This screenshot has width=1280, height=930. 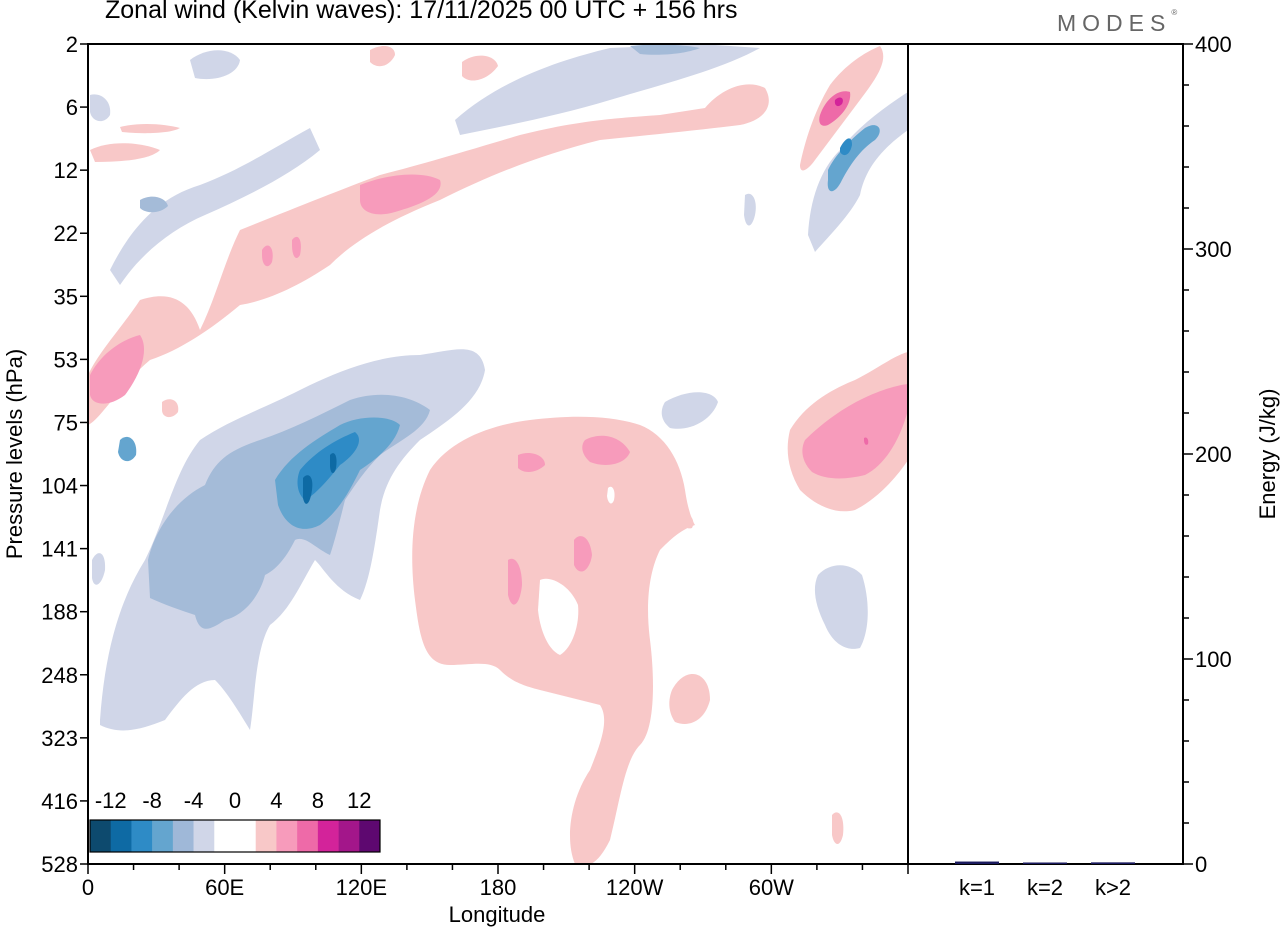 What do you see at coordinates (194, 800) in the screenshot?
I see `colorbar-label: -4` at bounding box center [194, 800].